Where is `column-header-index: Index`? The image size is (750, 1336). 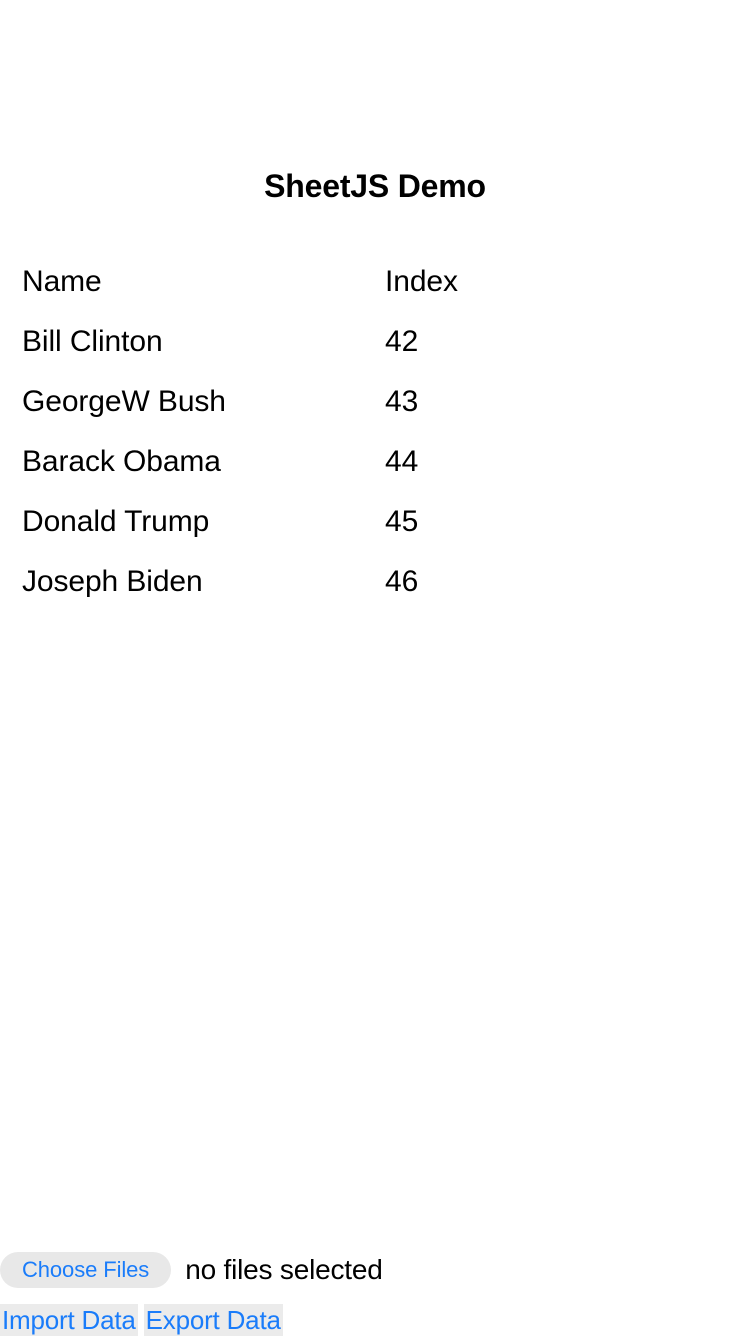 column-header-index: Index is located at coordinates (421, 281).